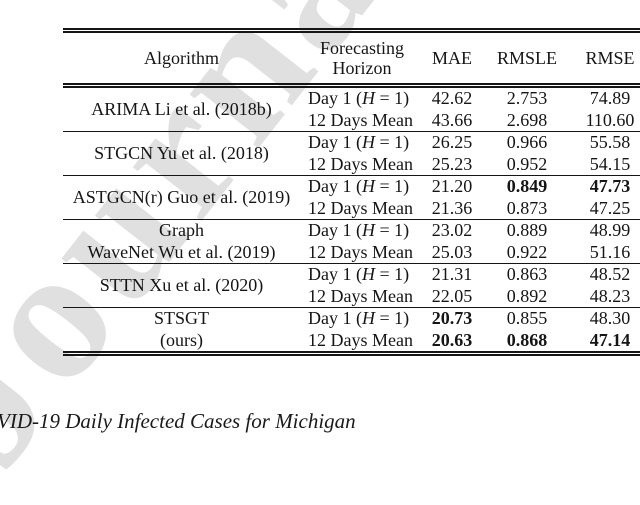 The image size is (640, 505). Describe the element at coordinates (178, 421) in the screenshot. I see `table-caption: VID-19 Daily Infected Cases for Michigan` at that location.